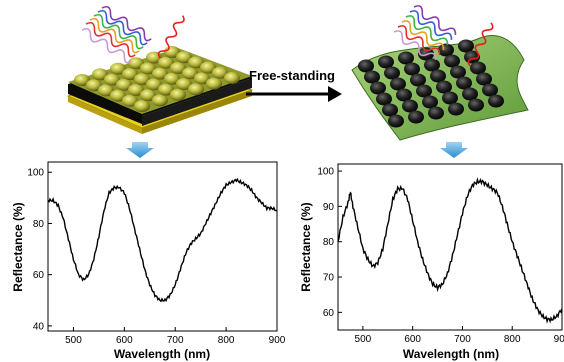 The width and height of the screenshot is (564, 362). Describe the element at coordinates (226, 340) in the screenshot. I see `chart-left-x-tick-label: 800` at that location.